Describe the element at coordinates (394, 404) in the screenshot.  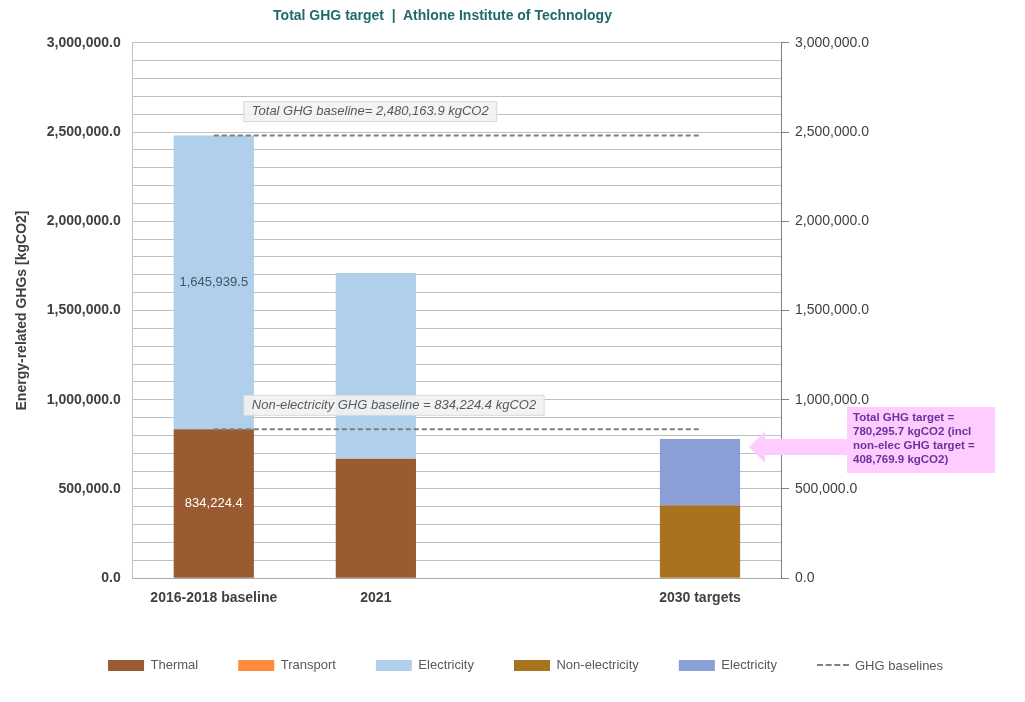
I see `ref-line-label: Non-electricity GHG baseline = 834,224.4 kgCO2` at that location.